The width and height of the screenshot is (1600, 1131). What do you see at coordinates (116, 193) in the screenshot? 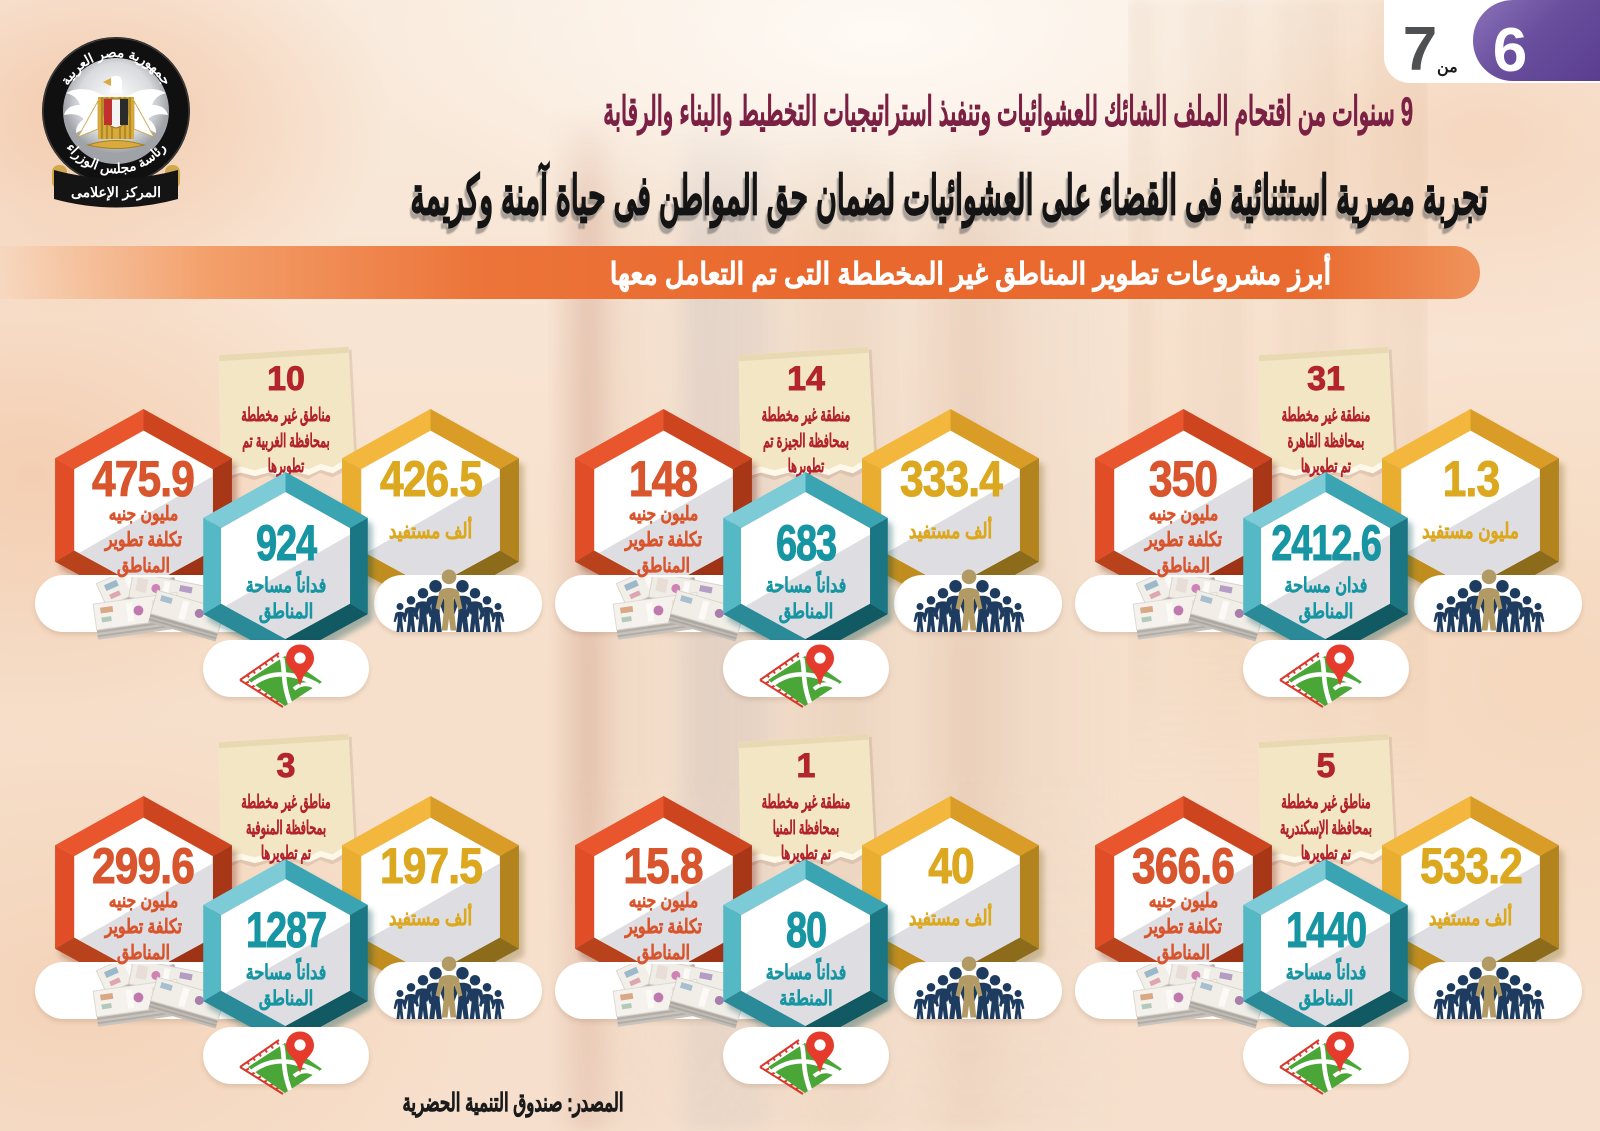
I see `svg-text: المركز الإعلامى` at bounding box center [116, 193].